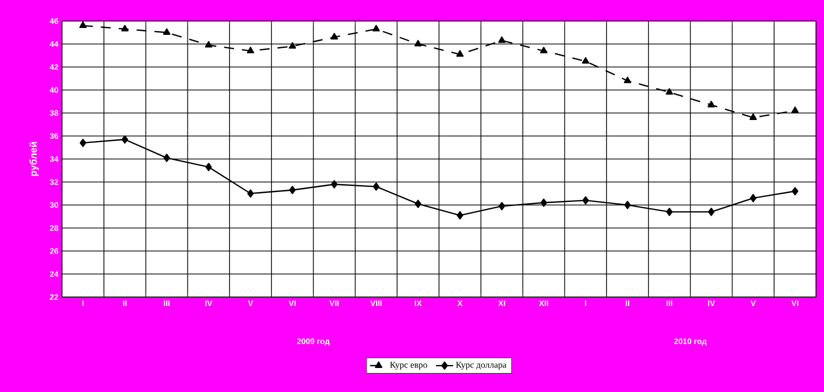 Image resolution: width=824 pixels, height=392 pixels. What do you see at coordinates (409, 366) in the screenshot?
I see `legend-label: Курс евро` at bounding box center [409, 366].